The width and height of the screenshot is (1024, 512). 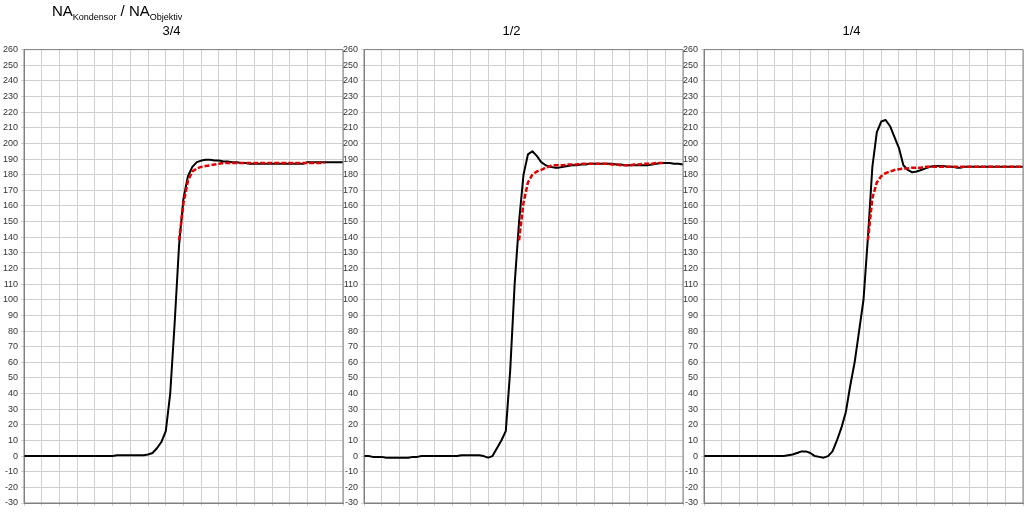 What do you see at coordinates (171, 31) in the screenshot?
I see `chart-title: 3/4` at bounding box center [171, 31].